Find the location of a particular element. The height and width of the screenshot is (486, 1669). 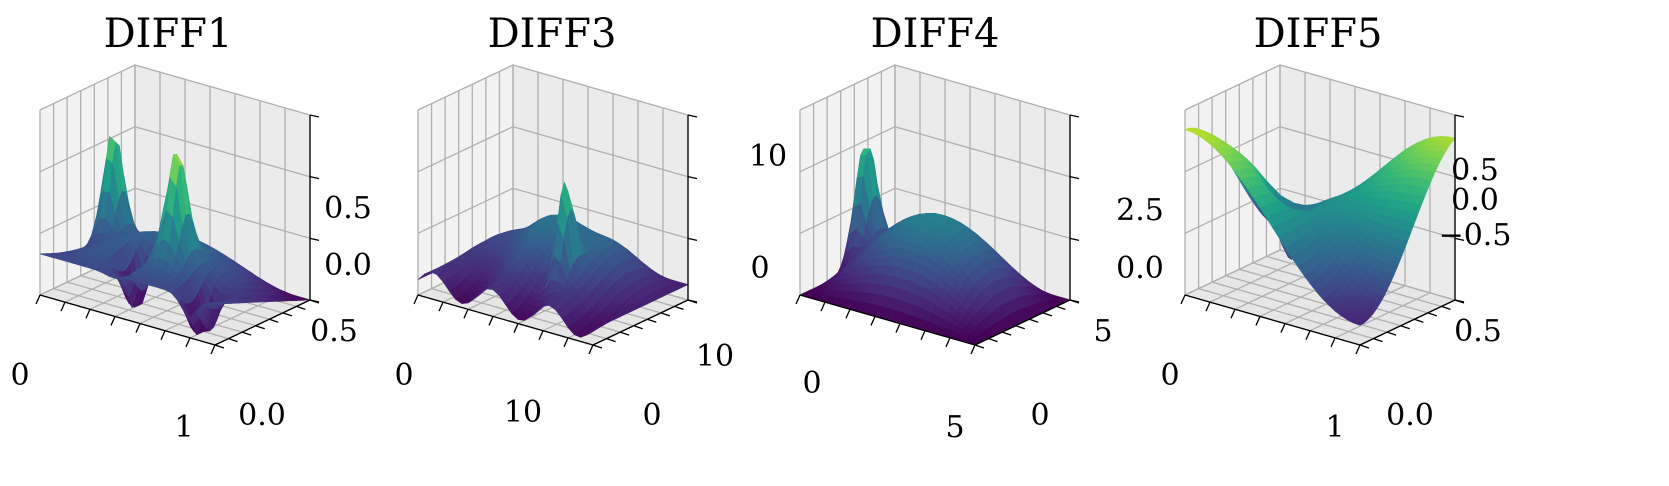

z-tick-label: −0.5 is located at coordinates (1475, 235).